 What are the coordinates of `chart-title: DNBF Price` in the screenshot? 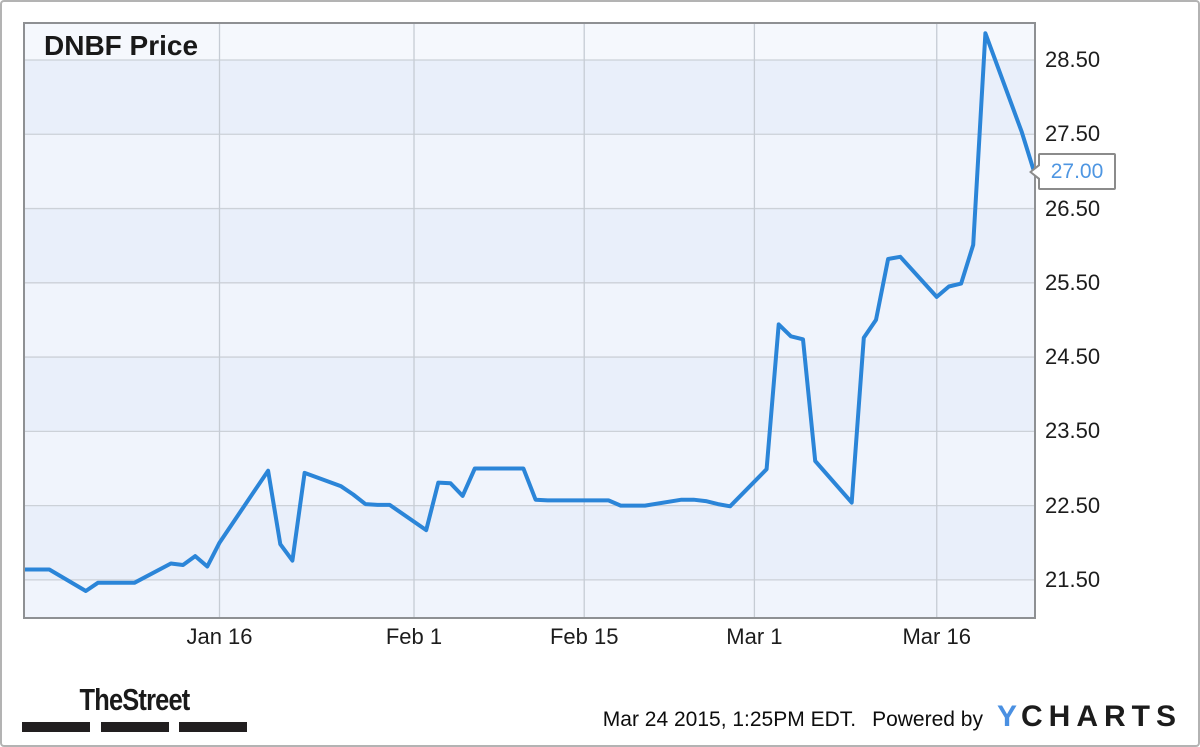 It's located at (121, 45).